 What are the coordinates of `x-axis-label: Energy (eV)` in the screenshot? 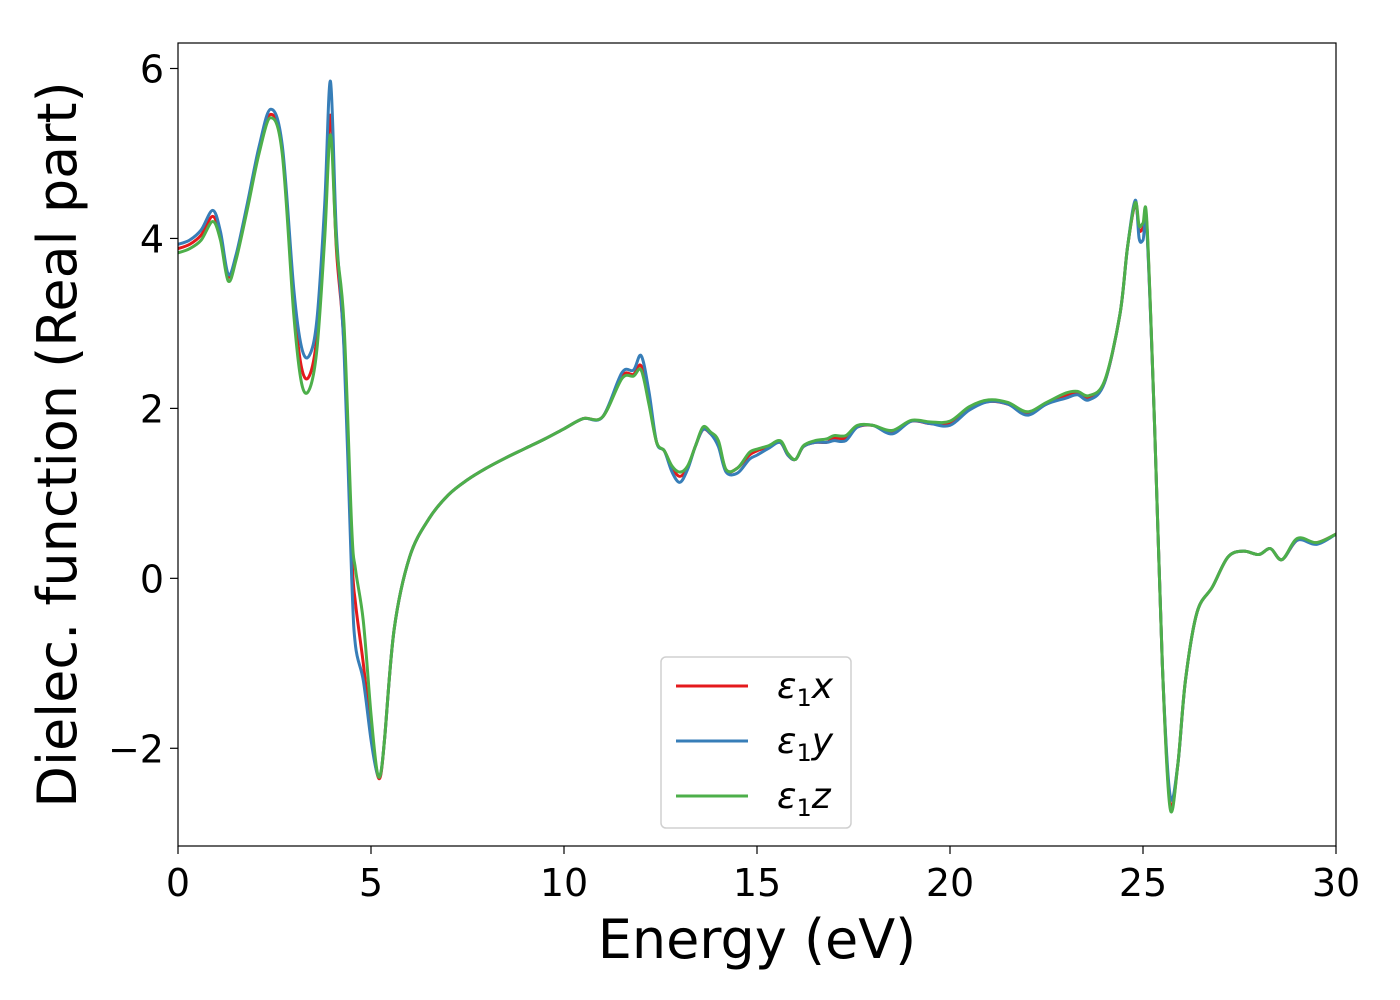 It's located at (757, 939).